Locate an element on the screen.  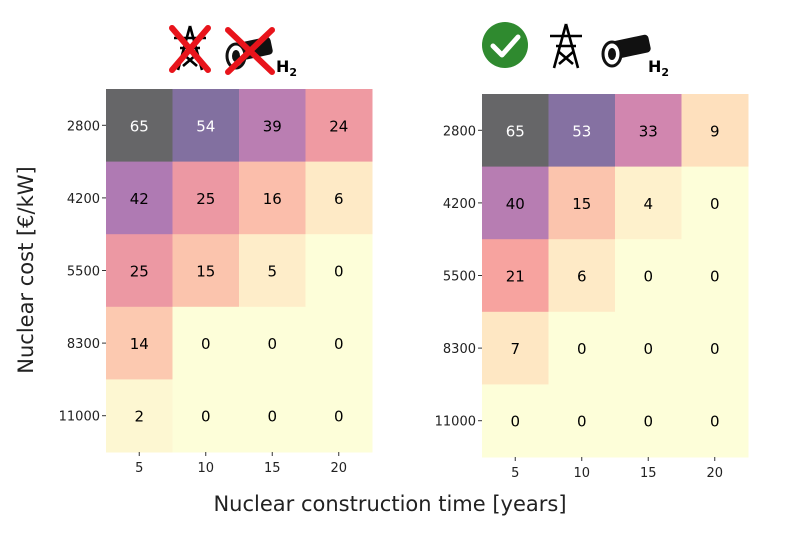
right-y-tick-label: 4200 is located at coordinates (459, 204).